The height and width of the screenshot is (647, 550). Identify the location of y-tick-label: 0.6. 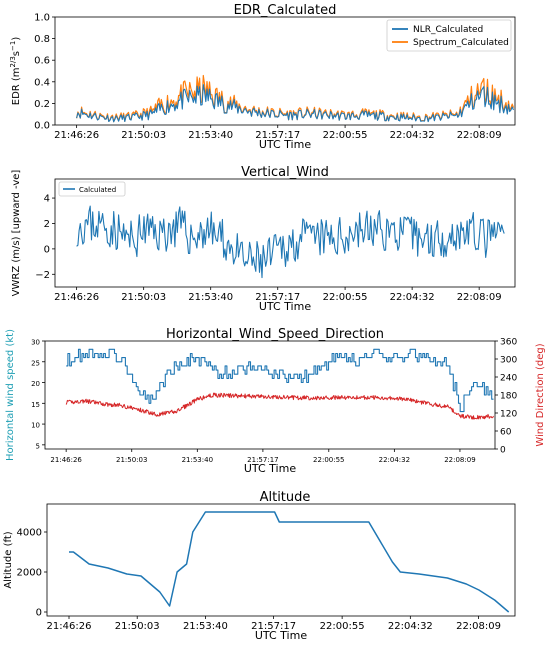
(42, 61).